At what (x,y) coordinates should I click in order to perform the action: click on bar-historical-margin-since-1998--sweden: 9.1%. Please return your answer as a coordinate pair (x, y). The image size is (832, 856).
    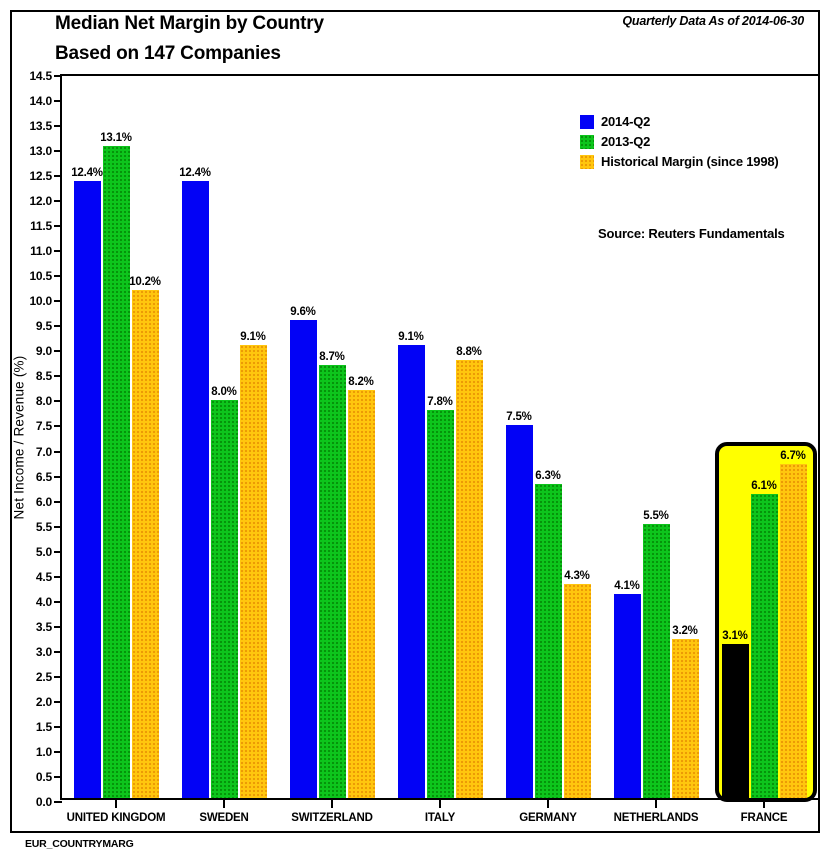
    Looking at the image, I should click on (253, 564).